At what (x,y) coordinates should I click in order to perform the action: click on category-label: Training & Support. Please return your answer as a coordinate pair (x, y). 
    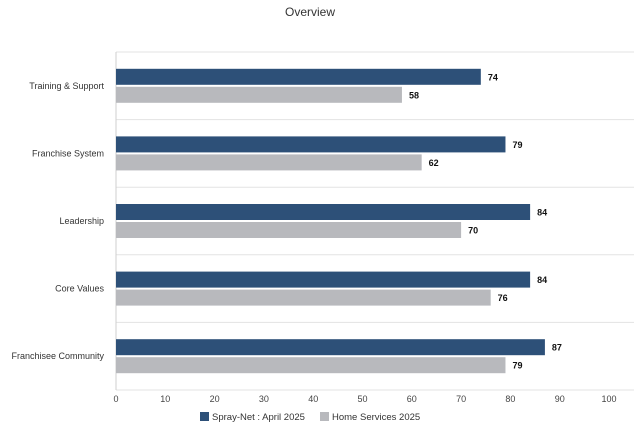
    Looking at the image, I should click on (66, 86).